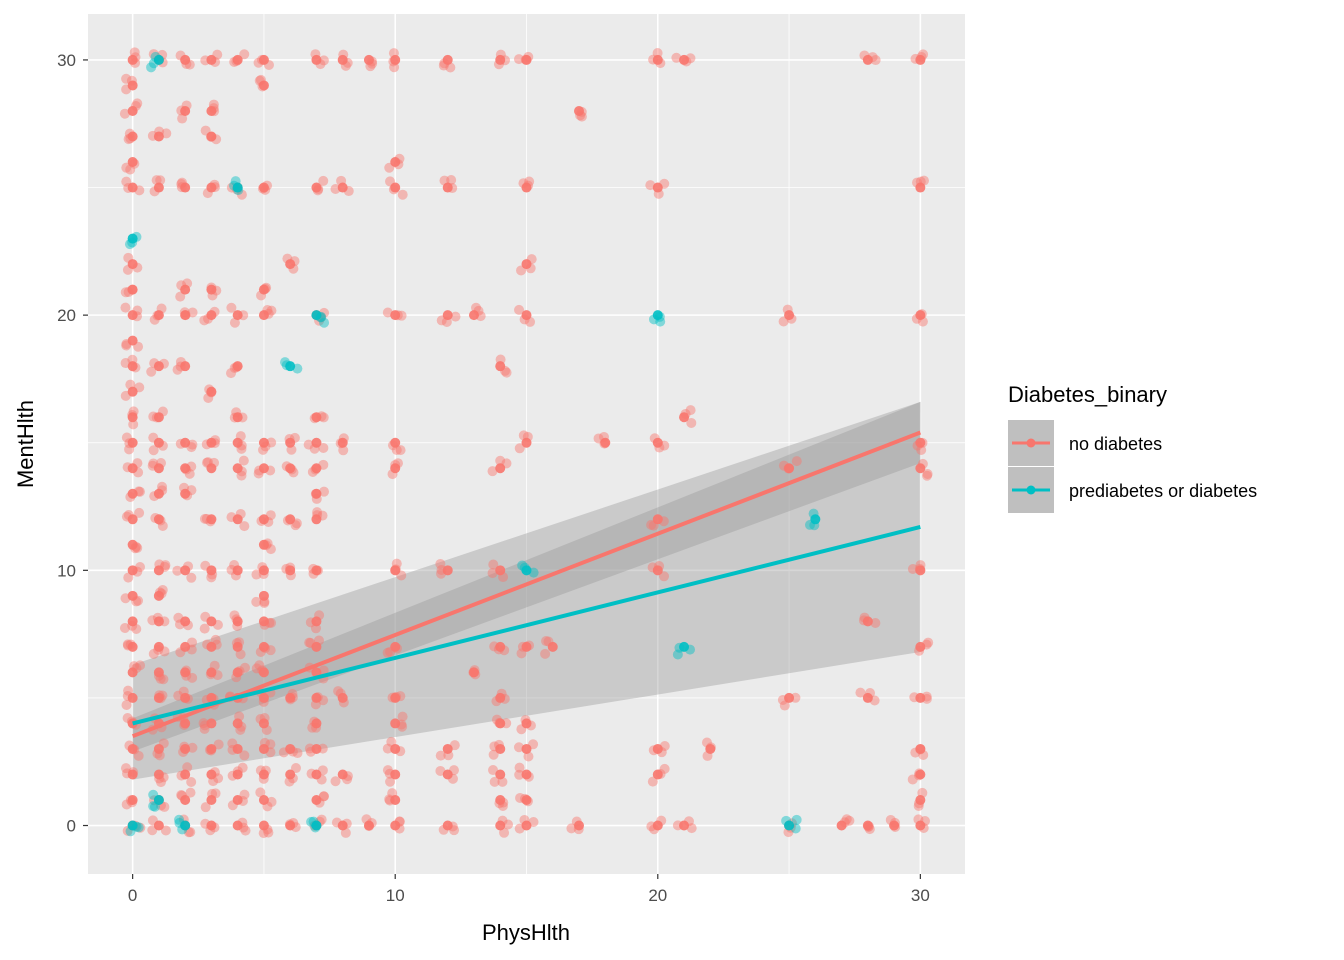  Describe the element at coordinates (657, 895) in the screenshot. I see `x-tick-label: 20` at that location.